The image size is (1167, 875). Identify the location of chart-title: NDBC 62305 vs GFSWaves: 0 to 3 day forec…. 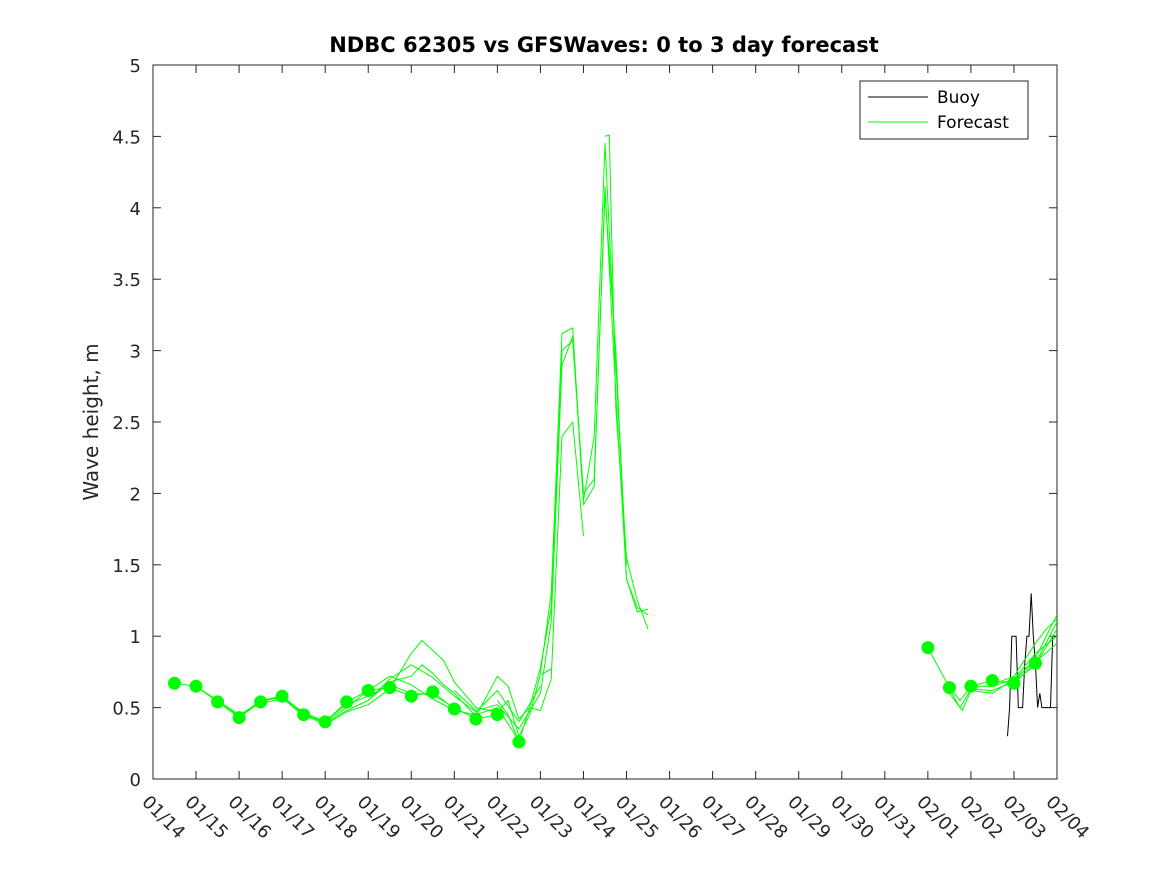
(604, 45).